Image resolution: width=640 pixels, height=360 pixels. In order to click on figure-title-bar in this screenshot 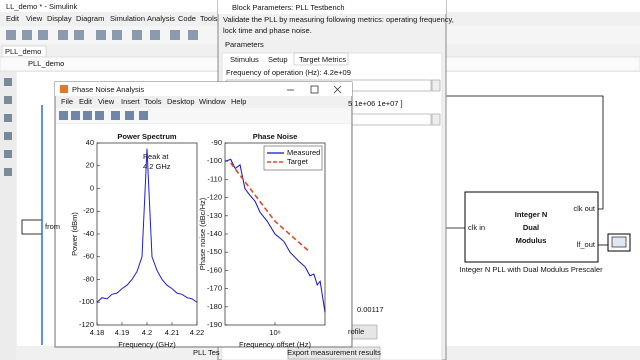, I will do `click(203, 89)`.